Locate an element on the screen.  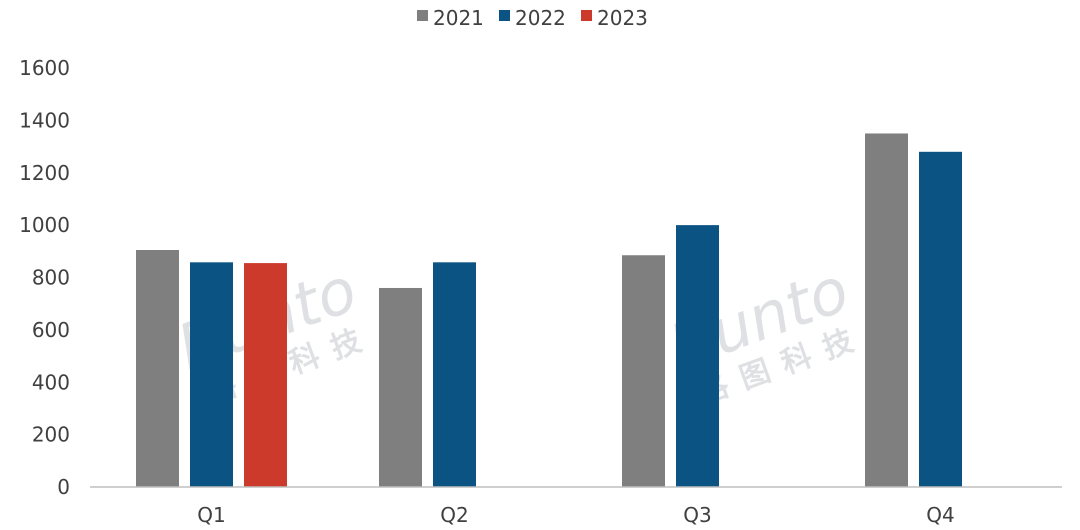
y-axis: 0 200 400 600 800 1000 1200 1400 1600 is located at coordinates (44, 277).